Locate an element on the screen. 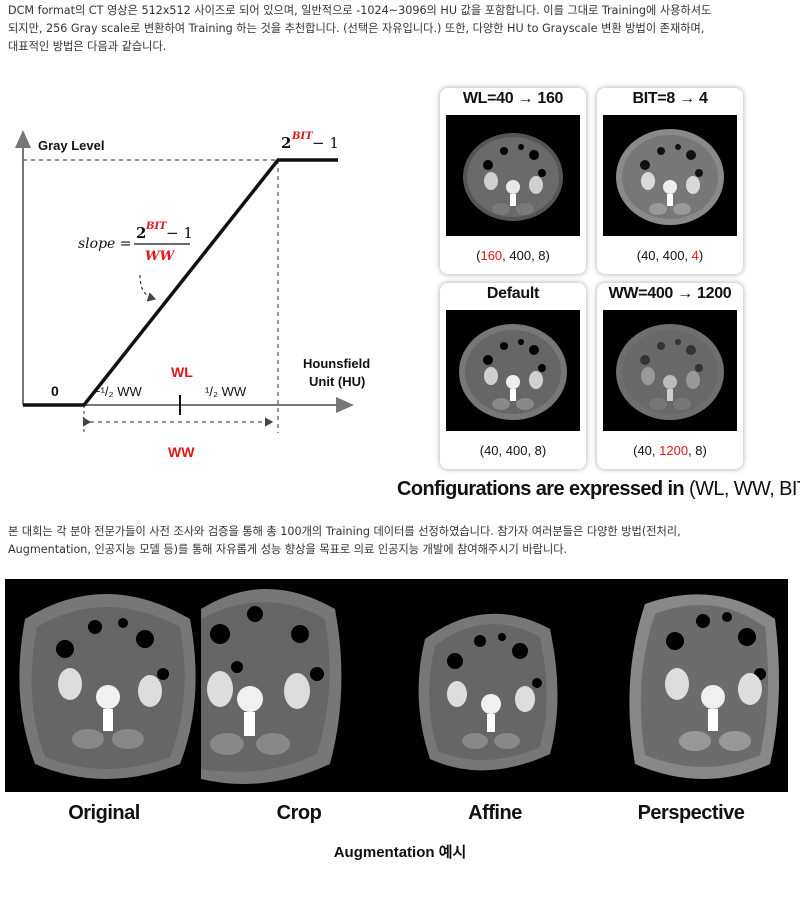  config-card-default: Default (40, 400, 8) is located at coordinates (513, 376).